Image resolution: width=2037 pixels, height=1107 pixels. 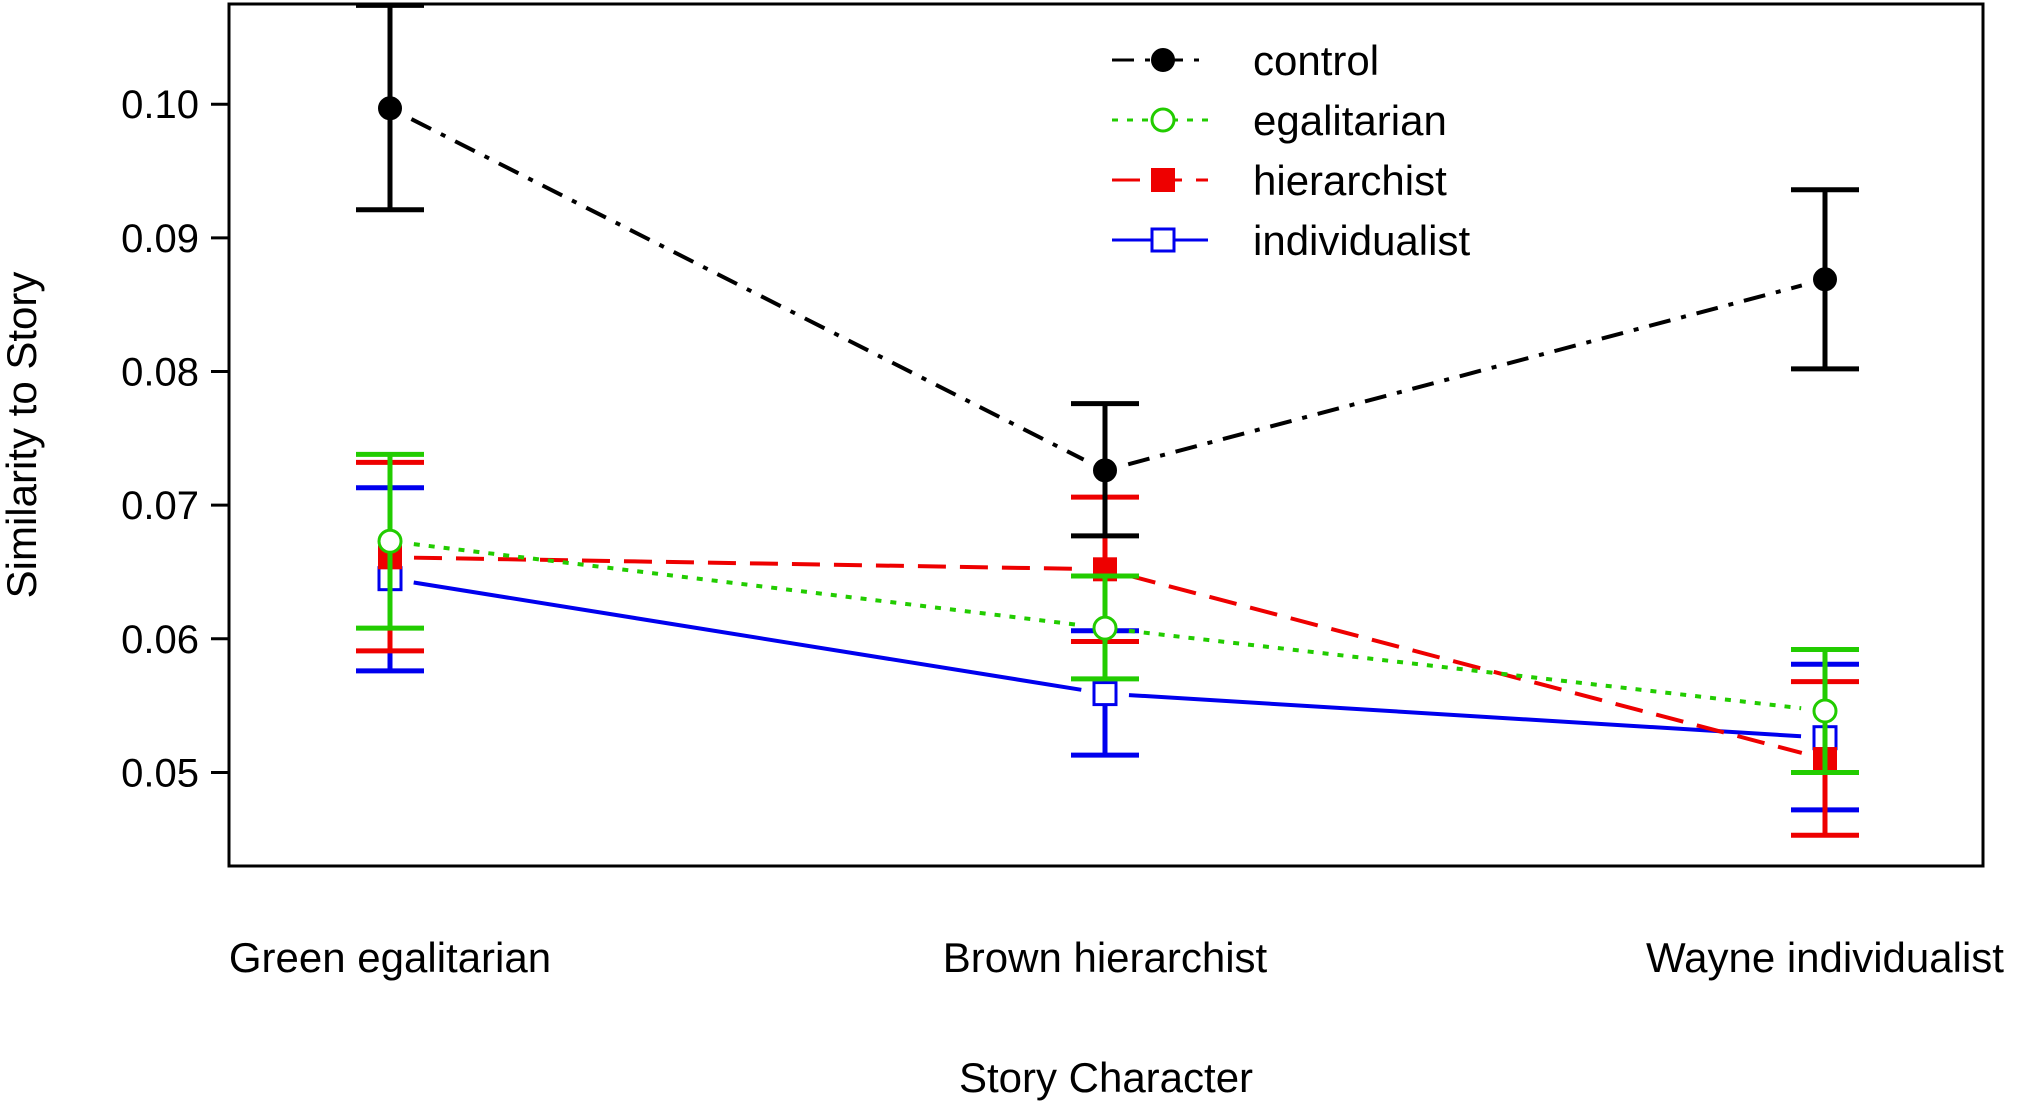 What do you see at coordinates (160, 105) in the screenshot?
I see `y-tick-label: 0.10` at bounding box center [160, 105].